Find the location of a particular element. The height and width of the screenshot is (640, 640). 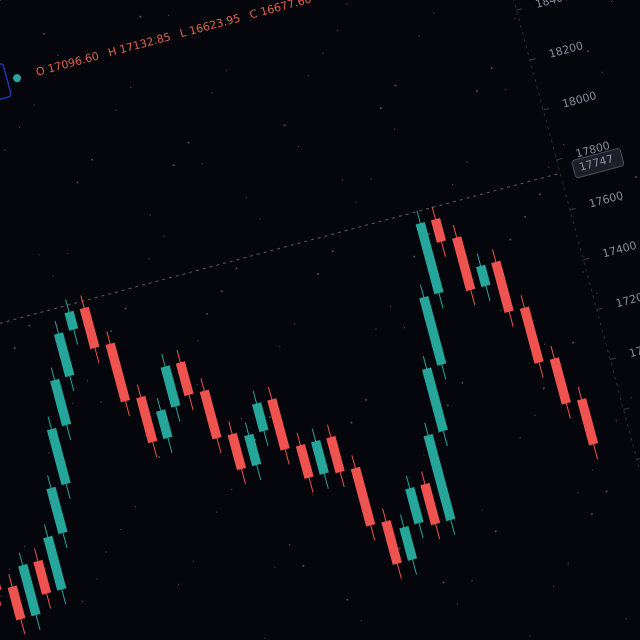

symbol-box is located at coordinates (6, 95).